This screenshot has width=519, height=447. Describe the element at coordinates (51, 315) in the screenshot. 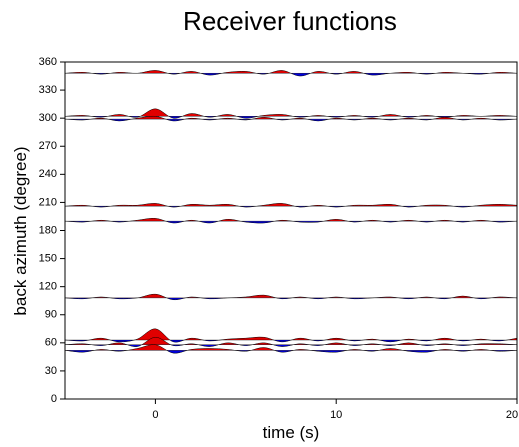

I see `y-tick-label: 90` at that location.